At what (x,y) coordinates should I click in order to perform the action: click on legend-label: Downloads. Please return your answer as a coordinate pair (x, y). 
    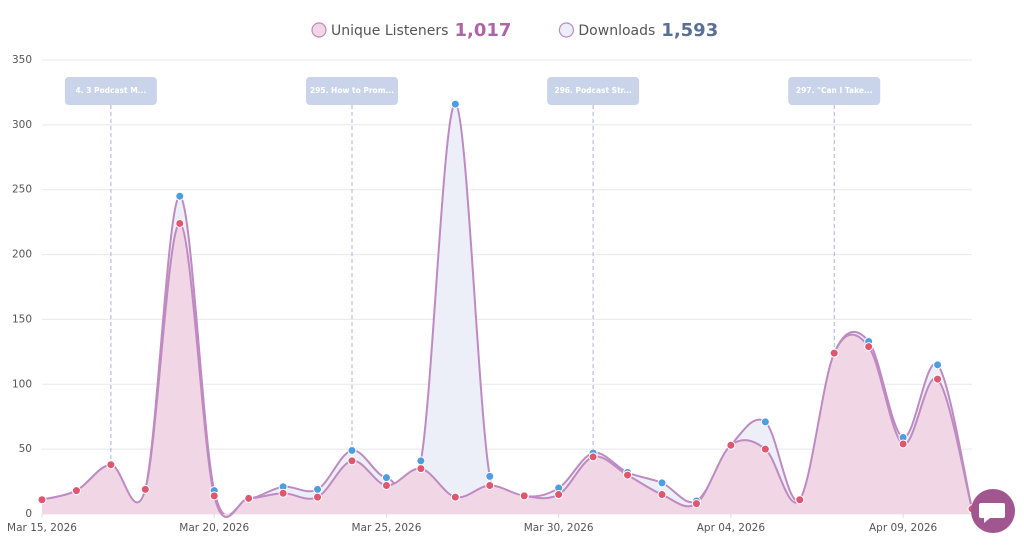
    Looking at the image, I should click on (616, 31).